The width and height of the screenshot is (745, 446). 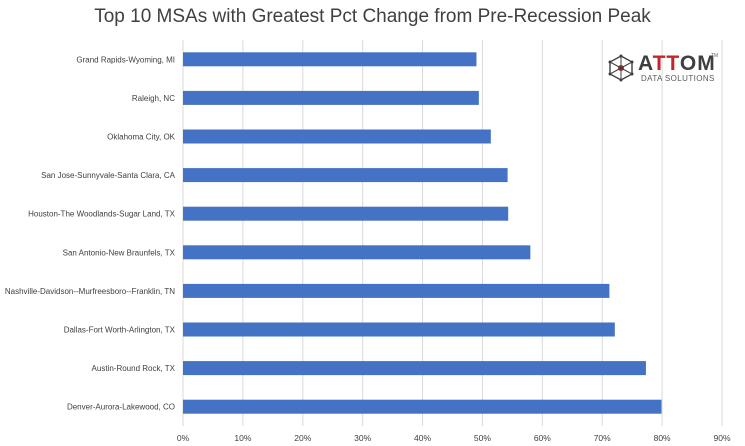 What do you see at coordinates (677, 63) in the screenshot?
I see `logo-wordmark: ATTOM` at bounding box center [677, 63].